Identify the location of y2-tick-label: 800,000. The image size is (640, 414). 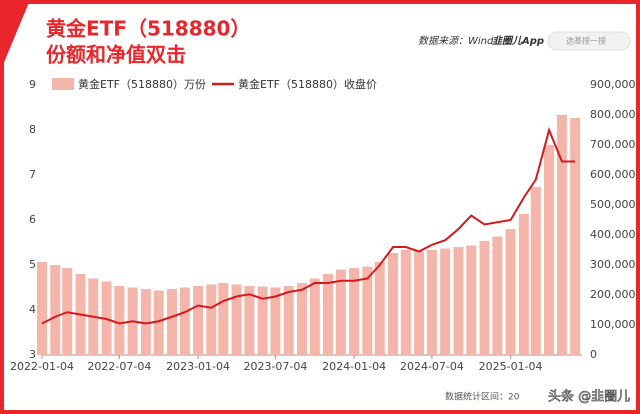
(613, 114).